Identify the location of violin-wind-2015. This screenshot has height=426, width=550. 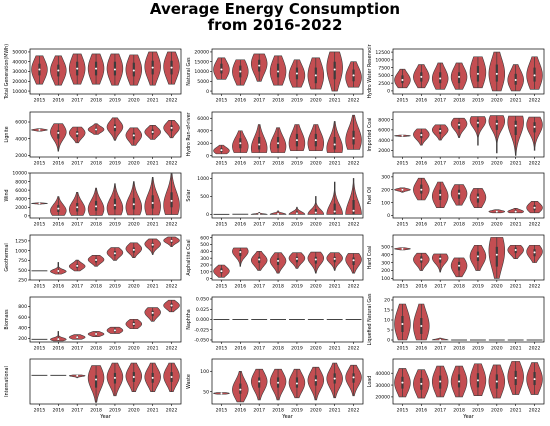
(39, 203).